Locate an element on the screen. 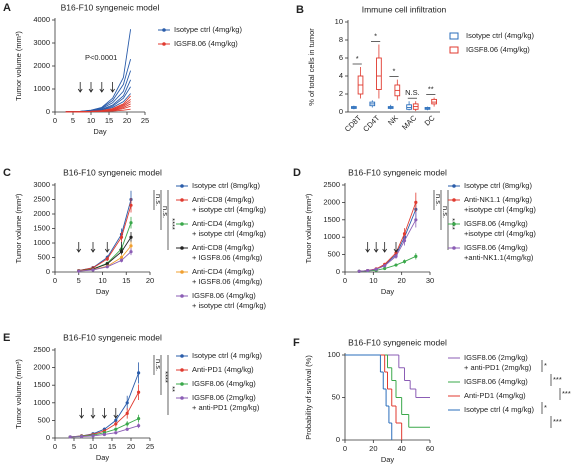  y-tick-label: 2 is located at coordinates (341, 93).